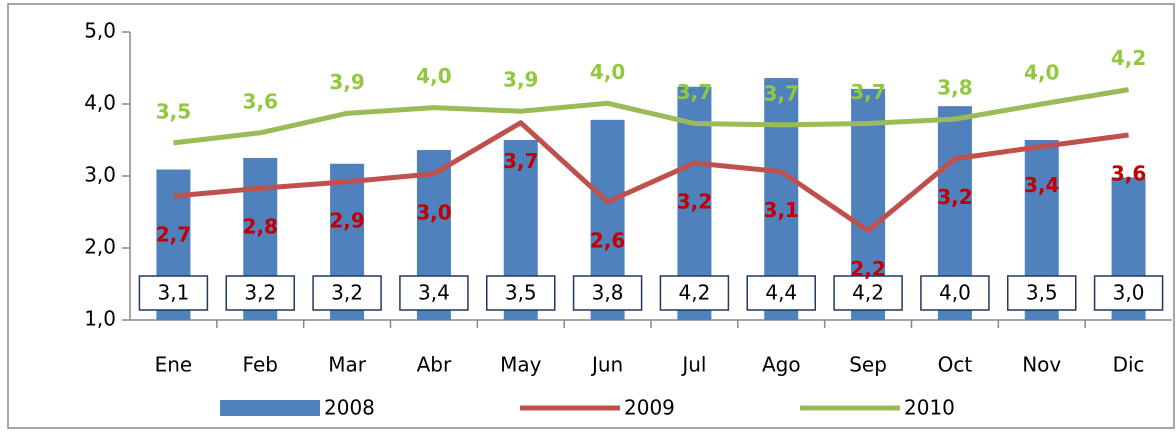 This screenshot has width=1176, height=432. Describe the element at coordinates (100, 319) in the screenshot. I see `y-tick-label: 1,0` at that location.